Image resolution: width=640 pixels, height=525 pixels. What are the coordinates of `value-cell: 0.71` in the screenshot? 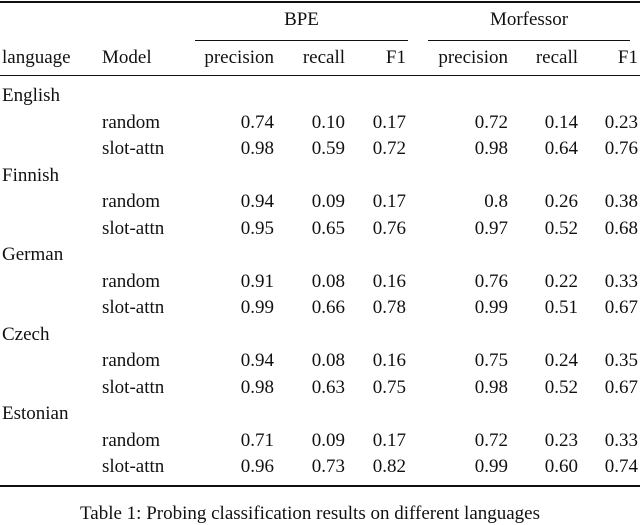 It's located at (257, 440).